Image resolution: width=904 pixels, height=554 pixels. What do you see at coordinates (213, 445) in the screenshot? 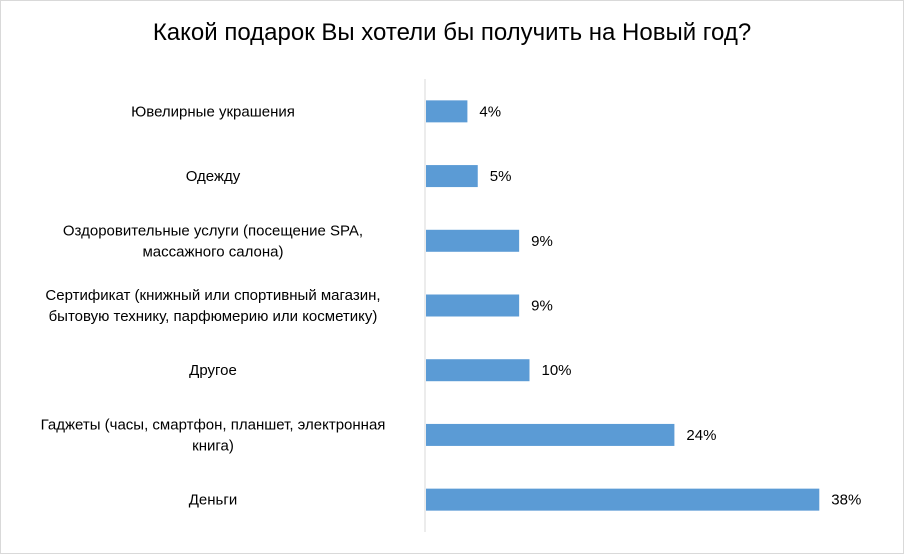
I see `category-label-line: книга)` at bounding box center [213, 445].